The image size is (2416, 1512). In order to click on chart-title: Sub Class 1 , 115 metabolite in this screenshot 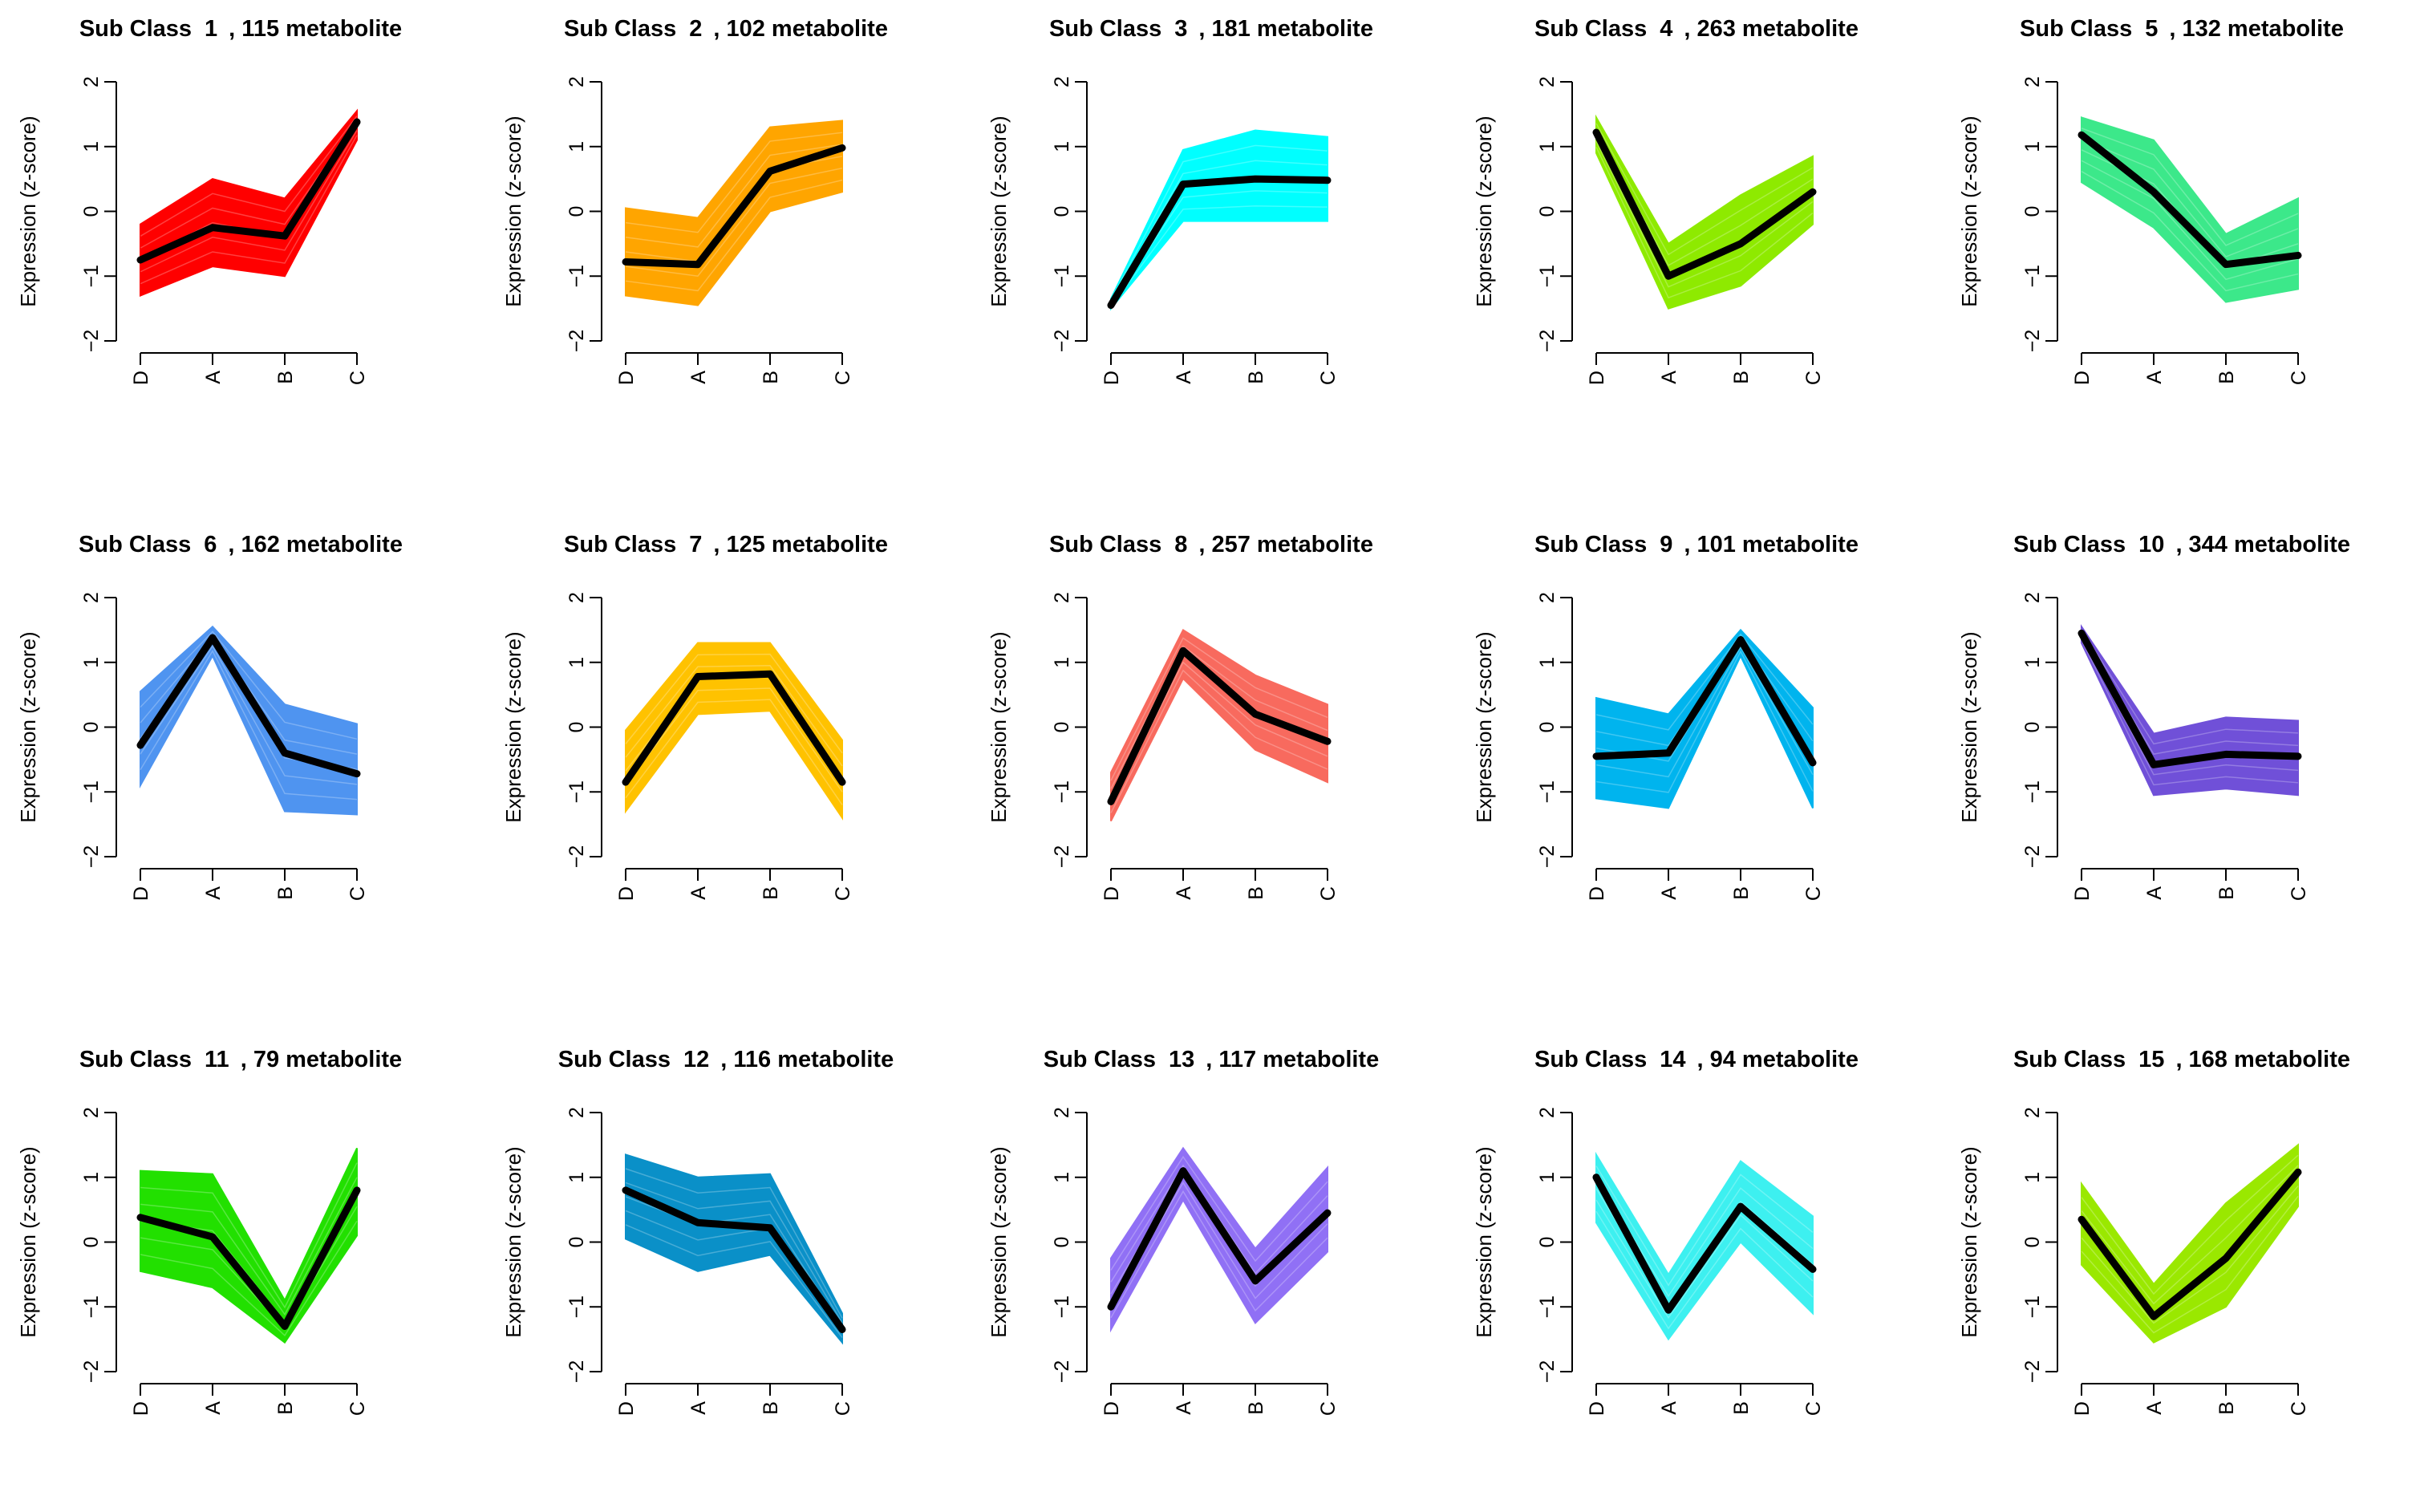, I will do `click(240, 29)`.